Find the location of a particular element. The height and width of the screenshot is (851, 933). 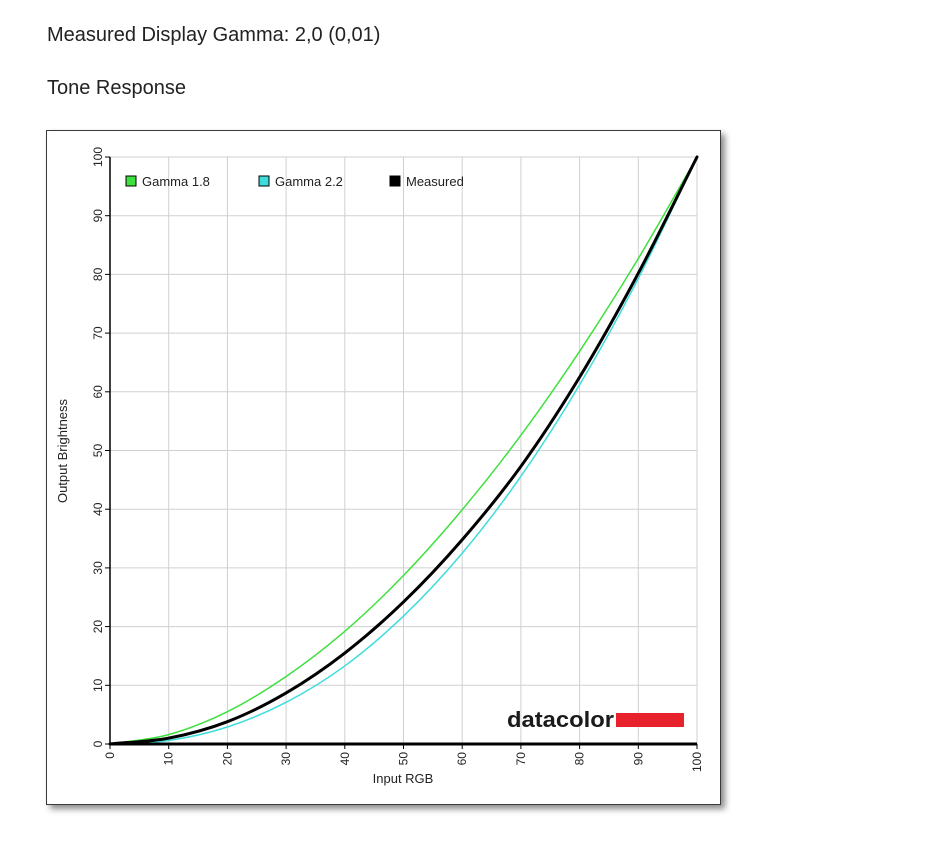

datacolor-watermark: datacolor is located at coordinates (595, 719).